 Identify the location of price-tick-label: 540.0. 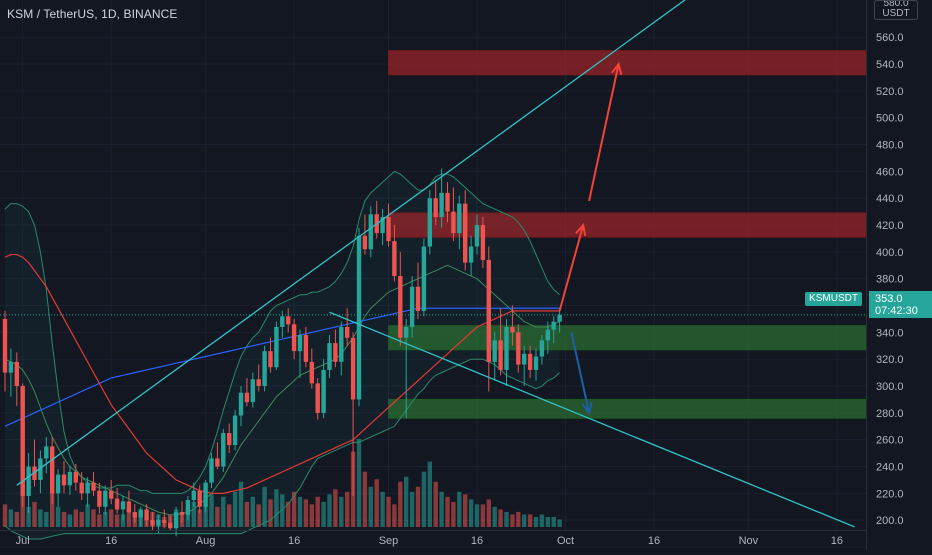
(890, 65).